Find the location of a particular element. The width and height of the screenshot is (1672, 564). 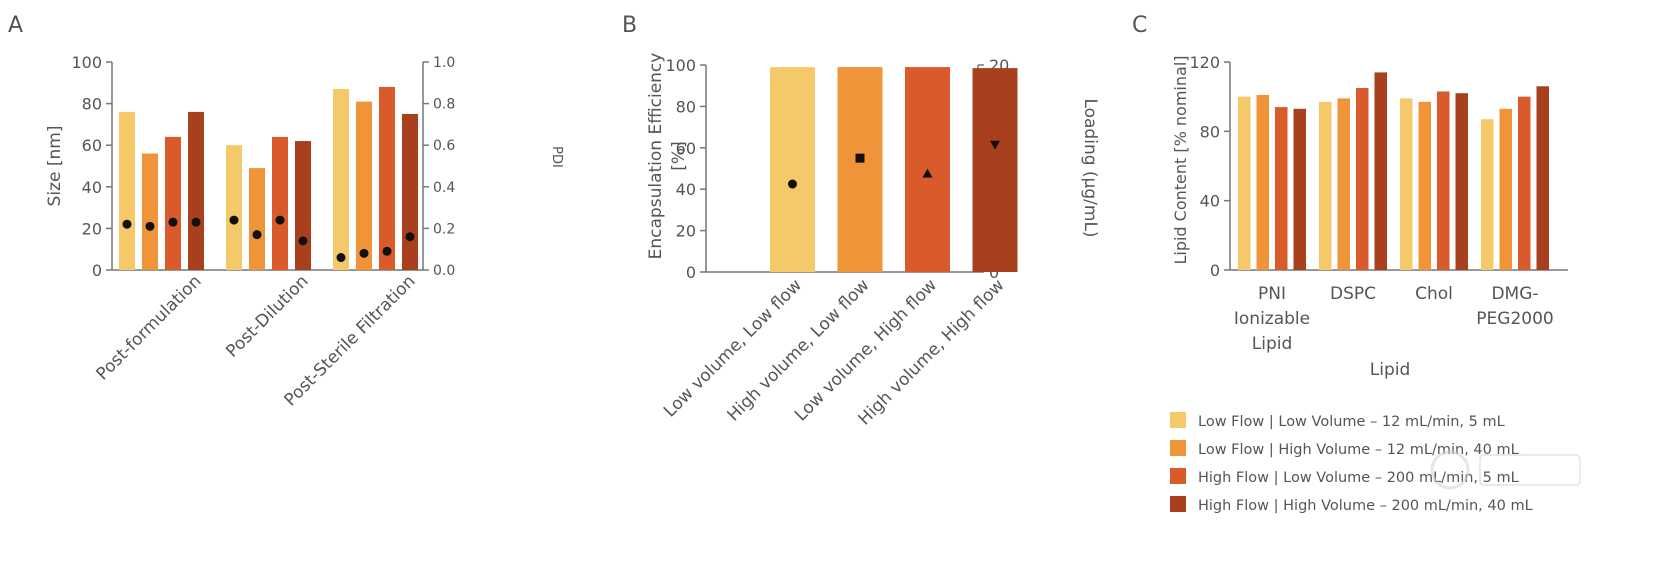

x-axis-label: Lipid is located at coordinates (1390, 370).